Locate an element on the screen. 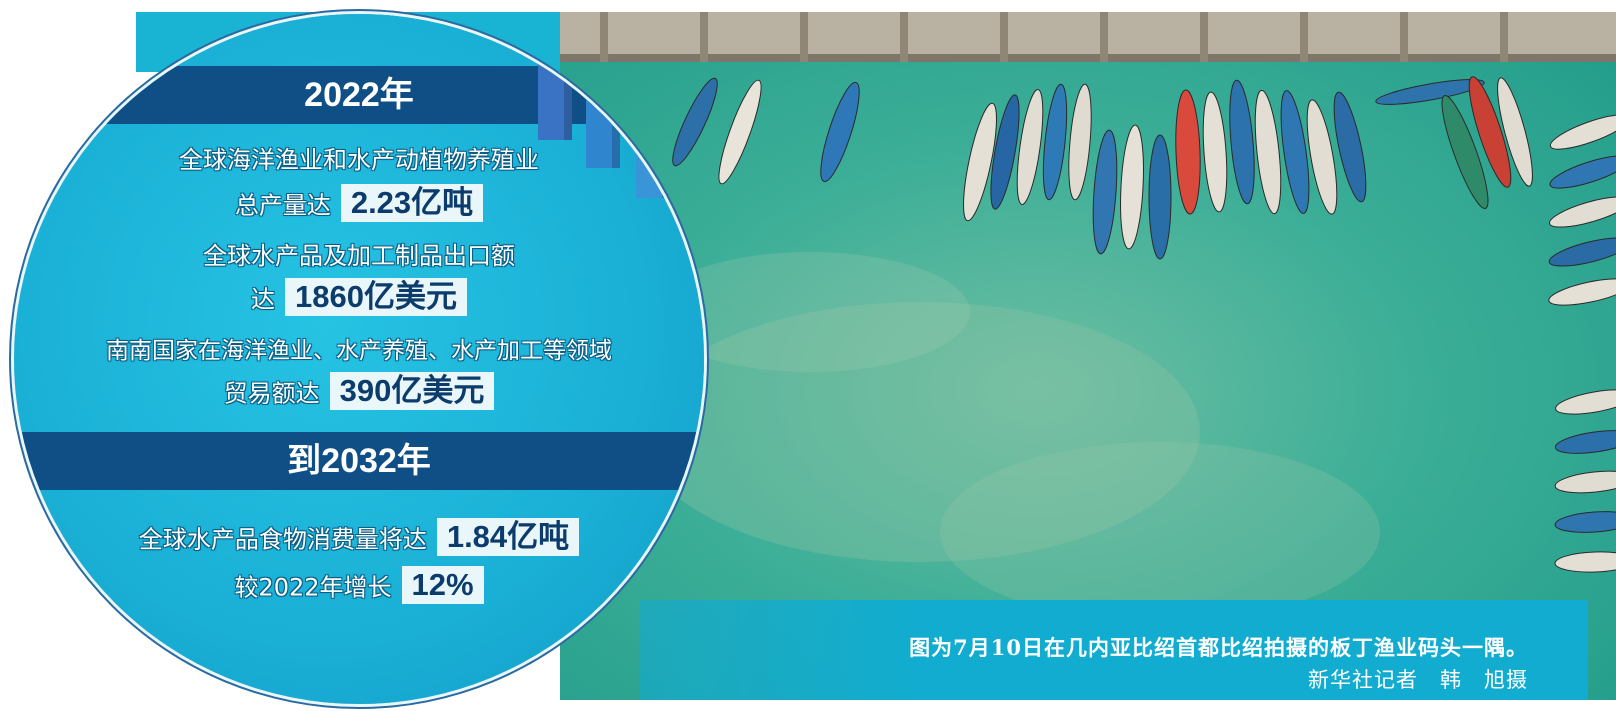 Image resolution: width=1616 pixels, height=711 pixels. photo-credit: 新华社记者 韩 旭摄 is located at coordinates (1418, 680).